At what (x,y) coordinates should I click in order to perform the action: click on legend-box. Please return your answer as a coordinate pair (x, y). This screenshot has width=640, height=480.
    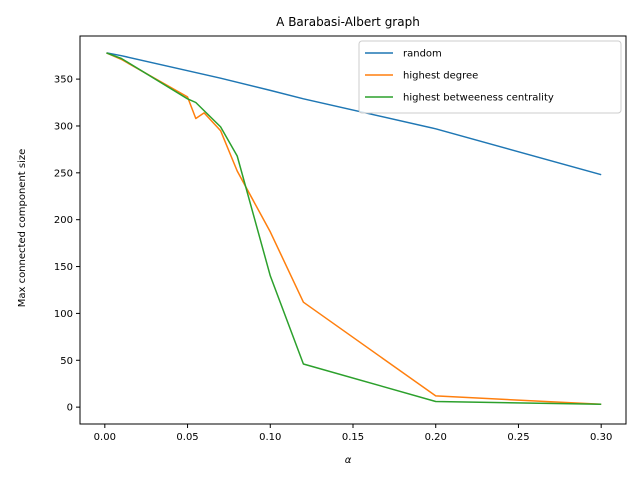
    Looking at the image, I should click on (490, 77).